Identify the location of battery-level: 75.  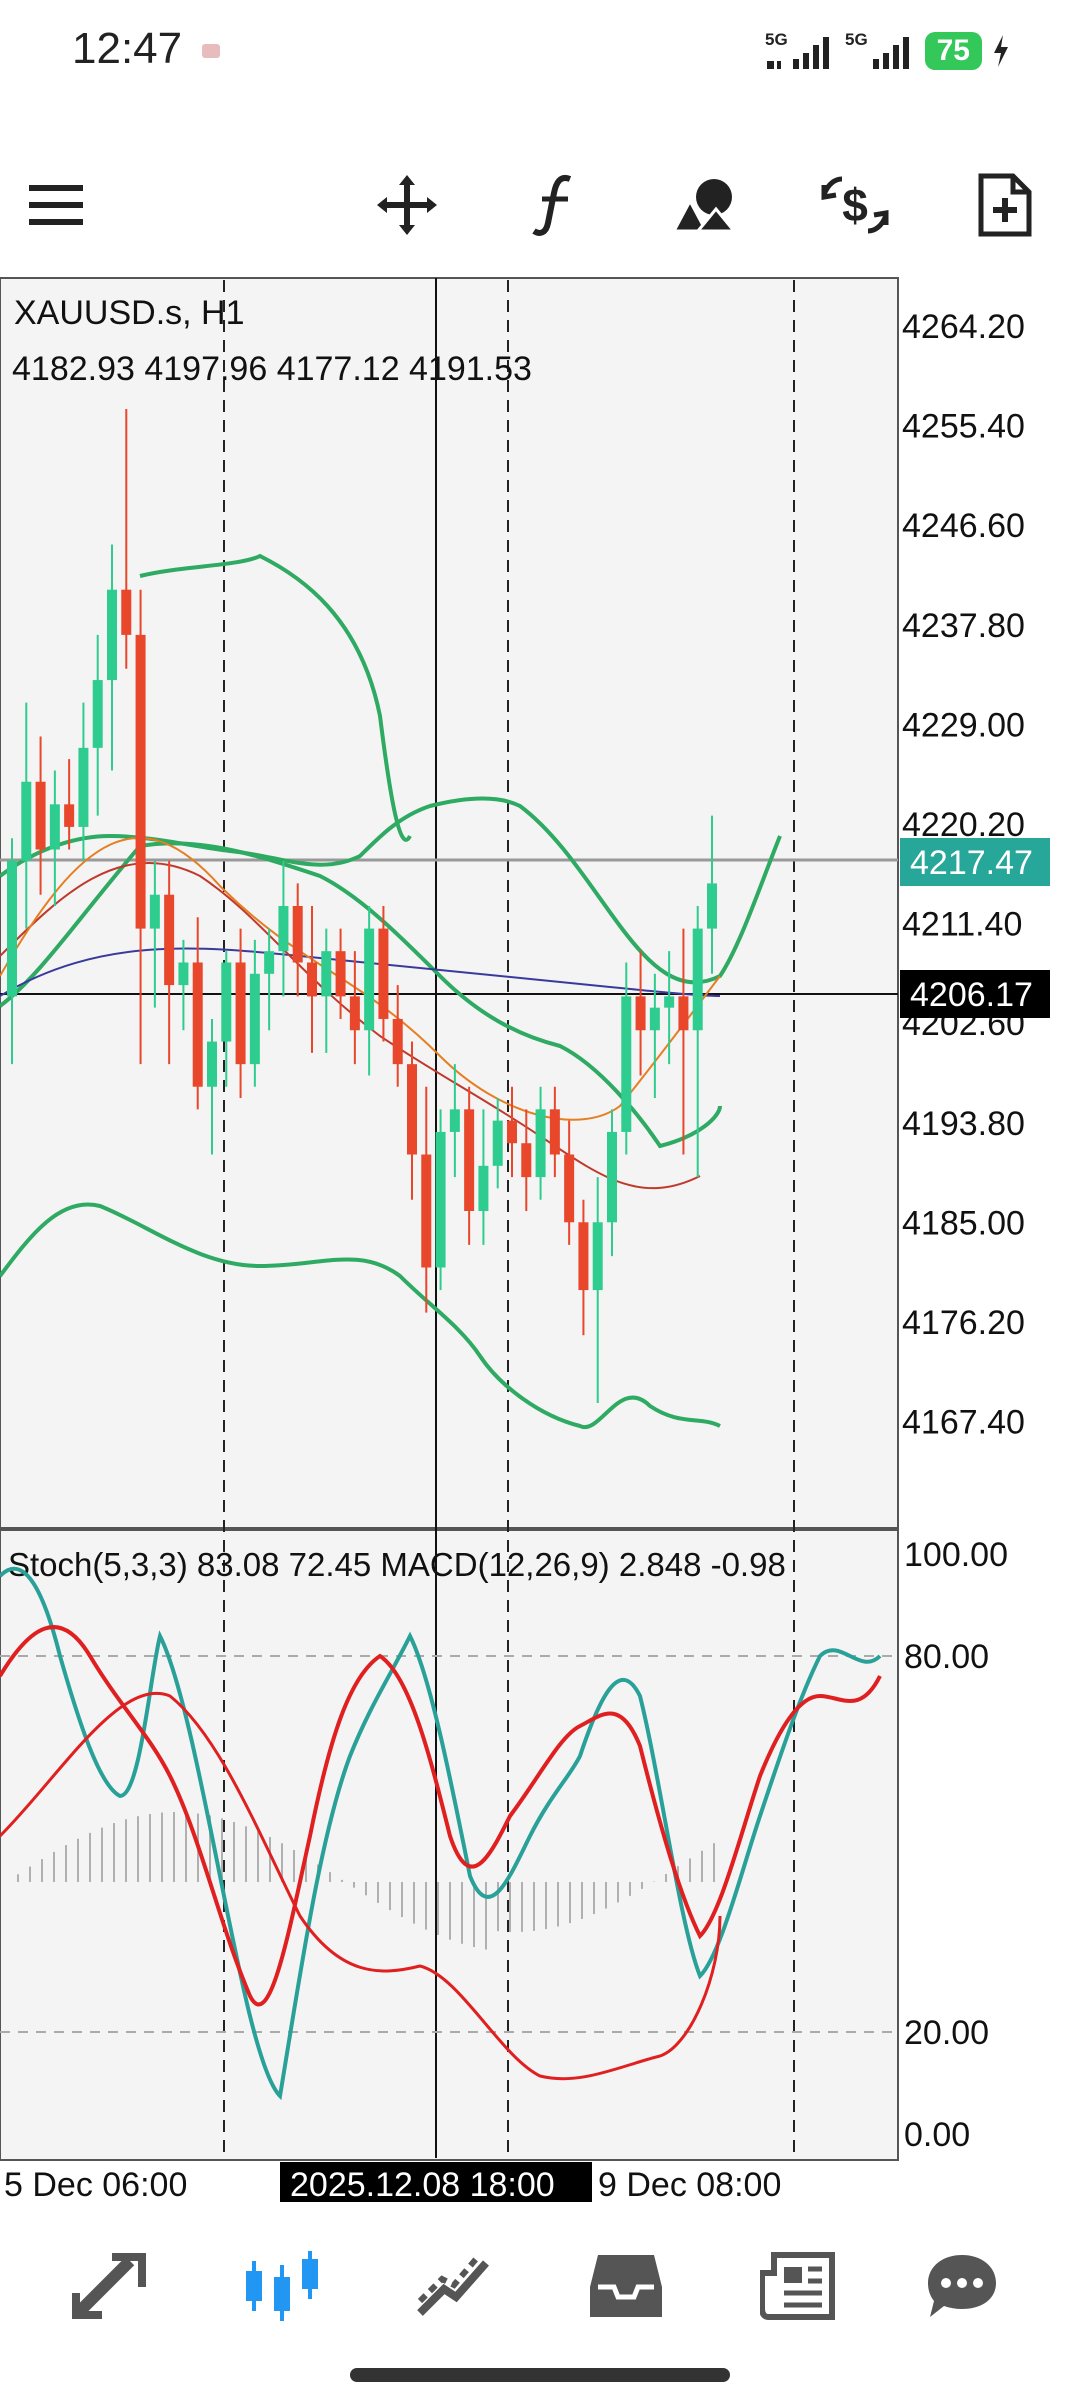
(953, 51).